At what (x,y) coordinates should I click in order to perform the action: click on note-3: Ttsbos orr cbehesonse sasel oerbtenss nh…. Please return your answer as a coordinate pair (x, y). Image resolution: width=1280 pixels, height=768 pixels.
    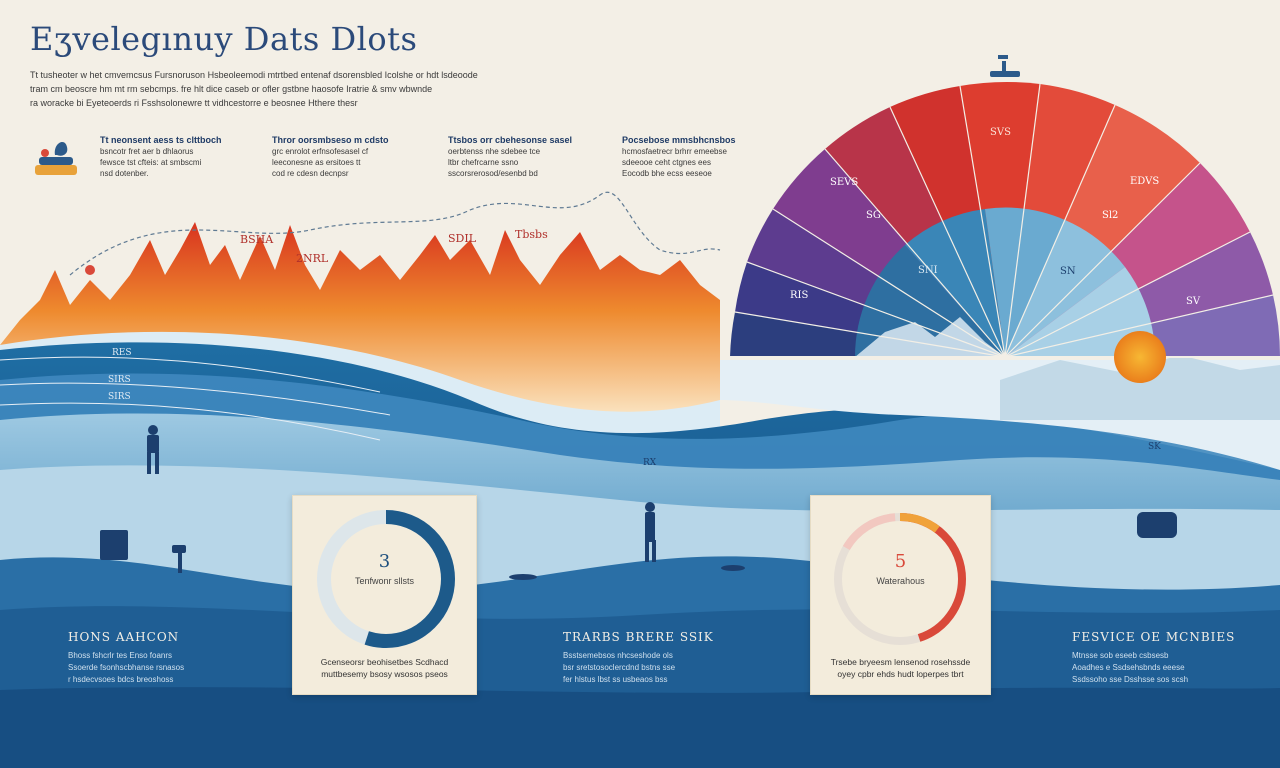
    Looking at the image, I should click on (518, 157).